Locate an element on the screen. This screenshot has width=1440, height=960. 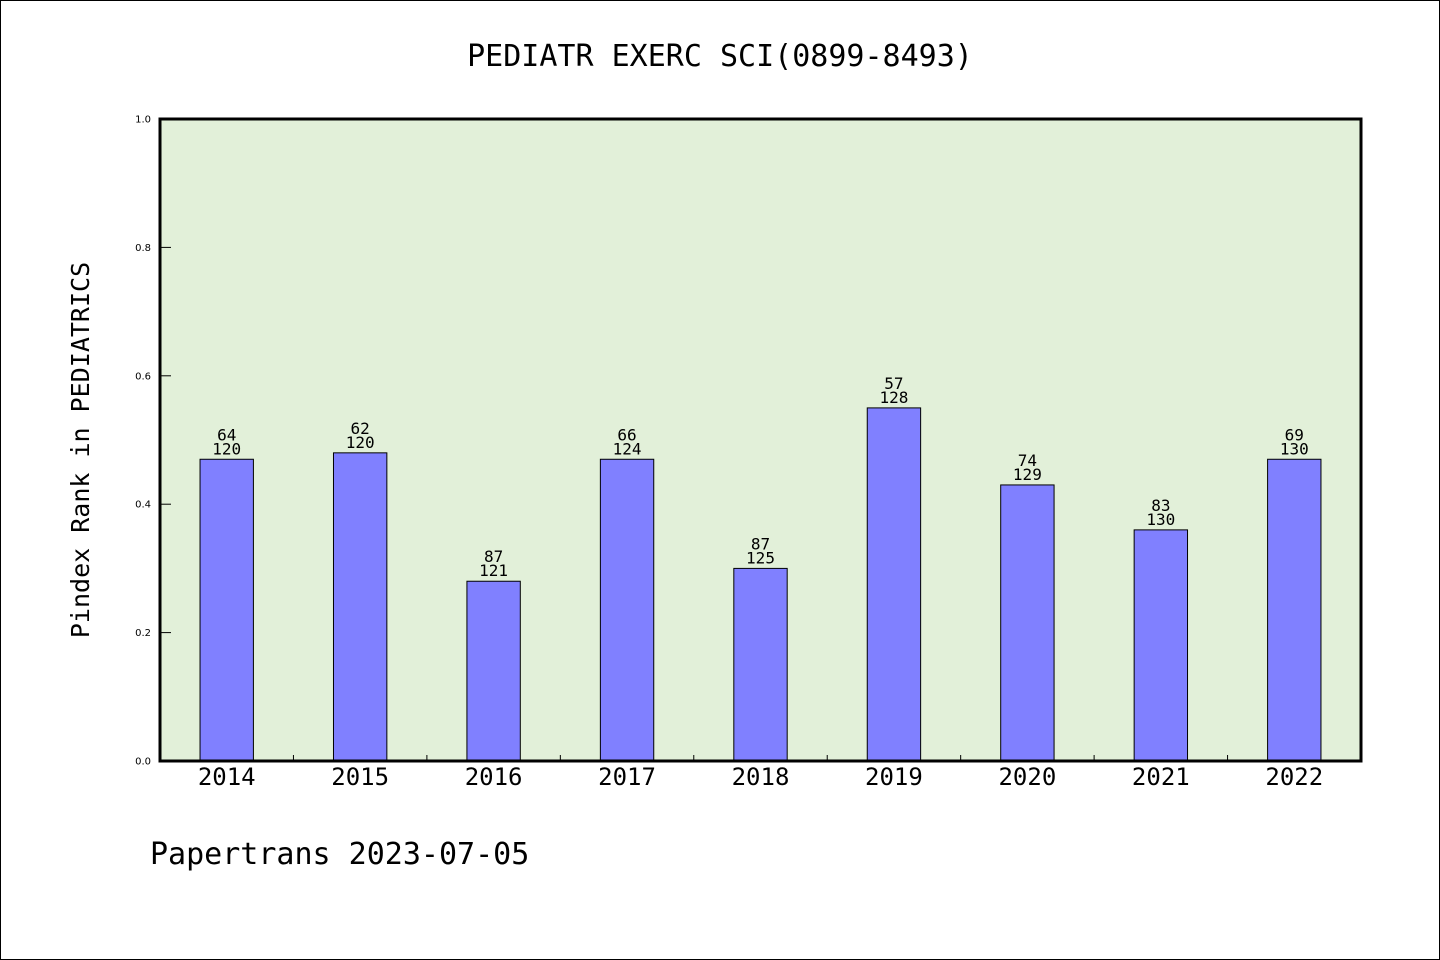
data-label: 62 is located at coordinates (360, 428).